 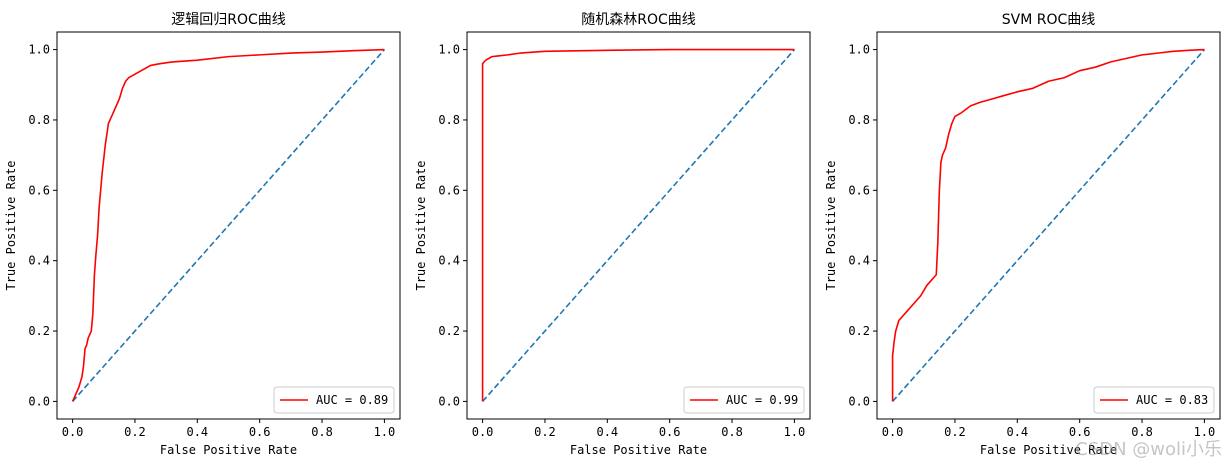 I want to click on chart-title: SVM ROC曲线, so click(x=1049, y=20).